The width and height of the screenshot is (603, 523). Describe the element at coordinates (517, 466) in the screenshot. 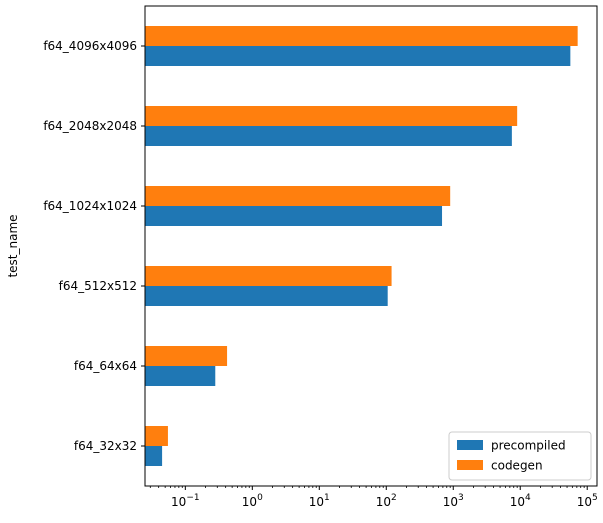

I see `legend-label-codegen: codegen` at that location.